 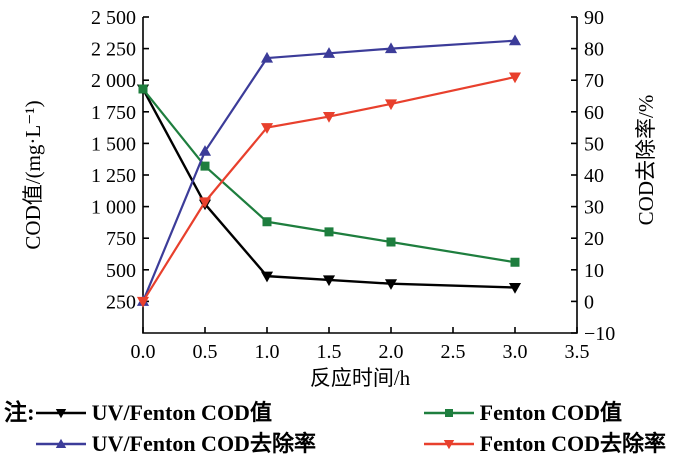 I want to click on x-axis-tick-label: 2.0, so click(x=391, y=352).